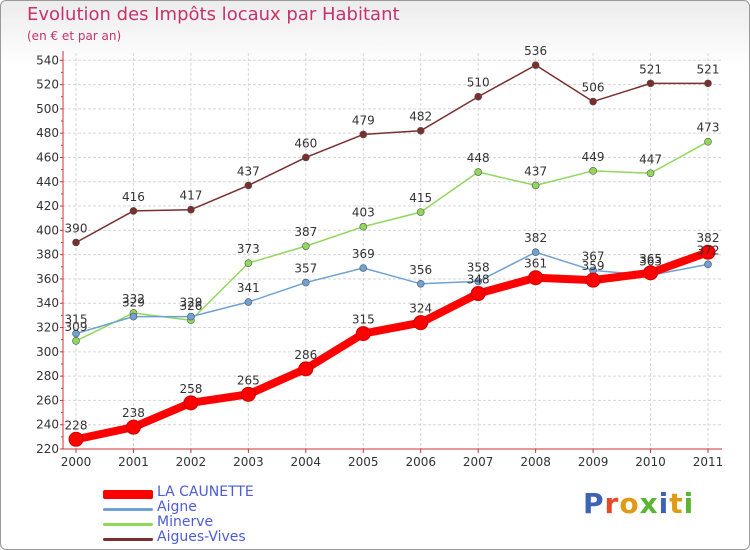  Describe the element at coordinates (535, 264) in the screenshot. I see `data-label-la-caunette-2008: 361` at that location.